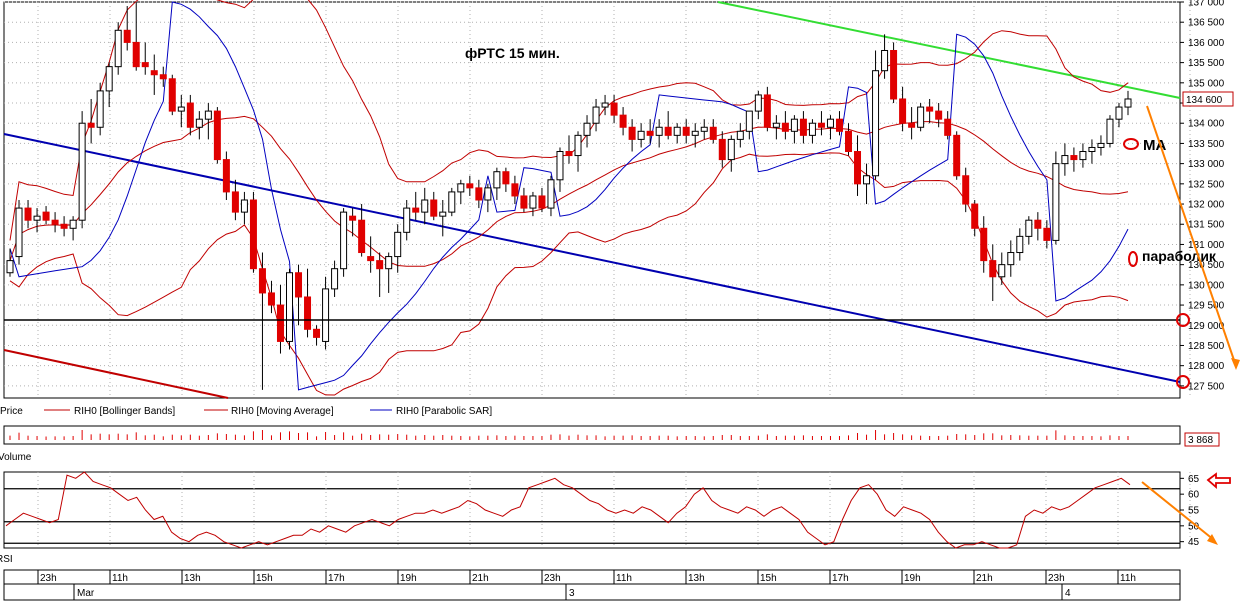  What do you see at coordinates (1206, 184) in the screenshot?
I see `price-y-tick-label: 132 500` at bounding box center [1206, 184].